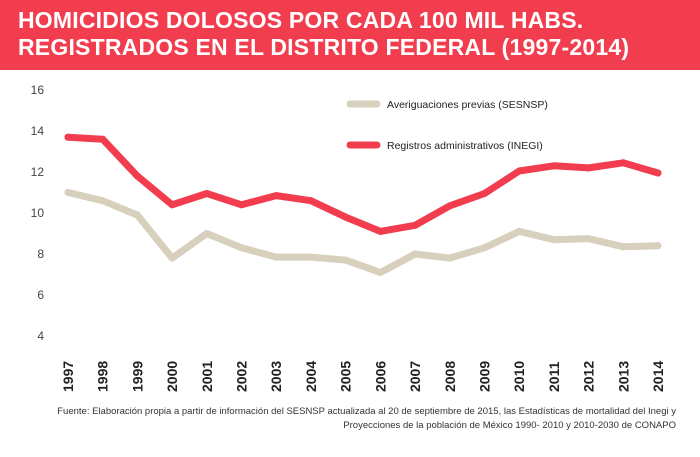 This screenshot has width=700, height=457. I want to click on x-tick-label: 2000, so click(172, 376).